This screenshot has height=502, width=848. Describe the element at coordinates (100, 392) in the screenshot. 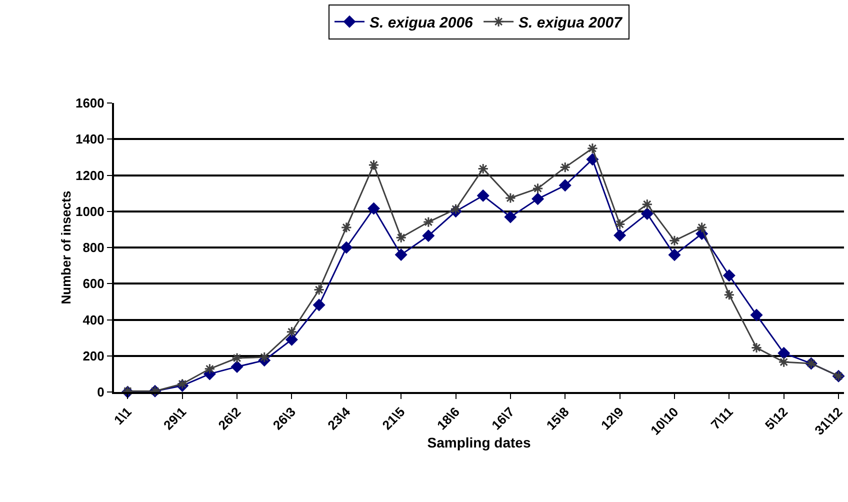

I see `y-tick-label: 0` at that location.